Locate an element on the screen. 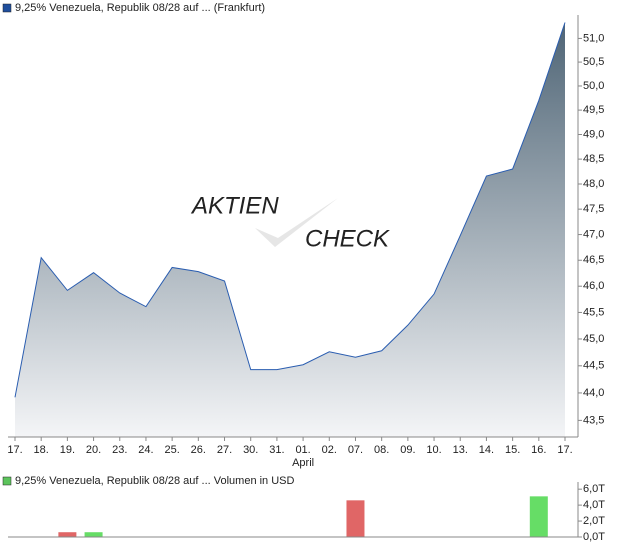 The height and width of the screenshot is (546, 620). y-tick-label: 47,5 is located at coordinates (593, 209).